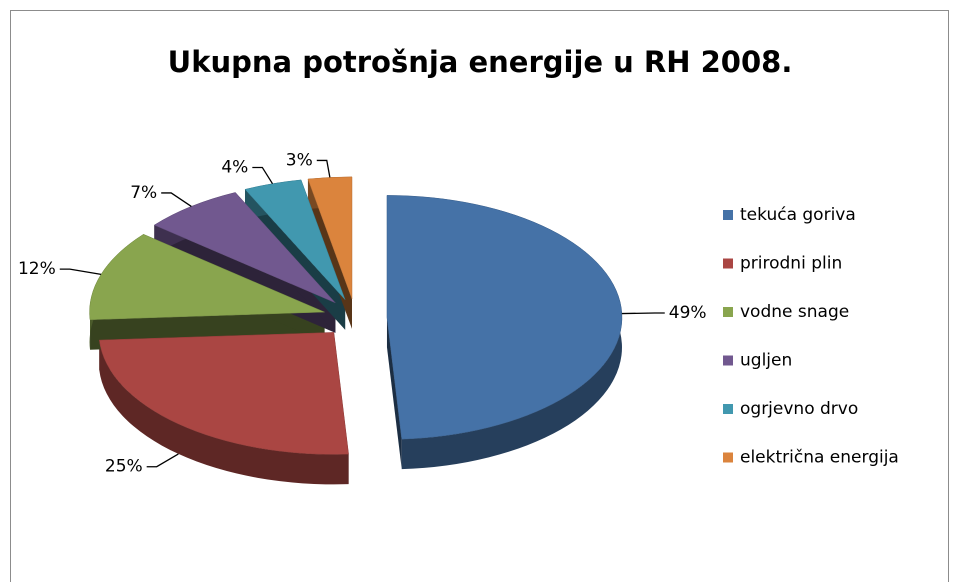 Image resolution: width=959 pixels, height=582 pixels. I want to click on legend-label: električna energija, so click(819, 458).